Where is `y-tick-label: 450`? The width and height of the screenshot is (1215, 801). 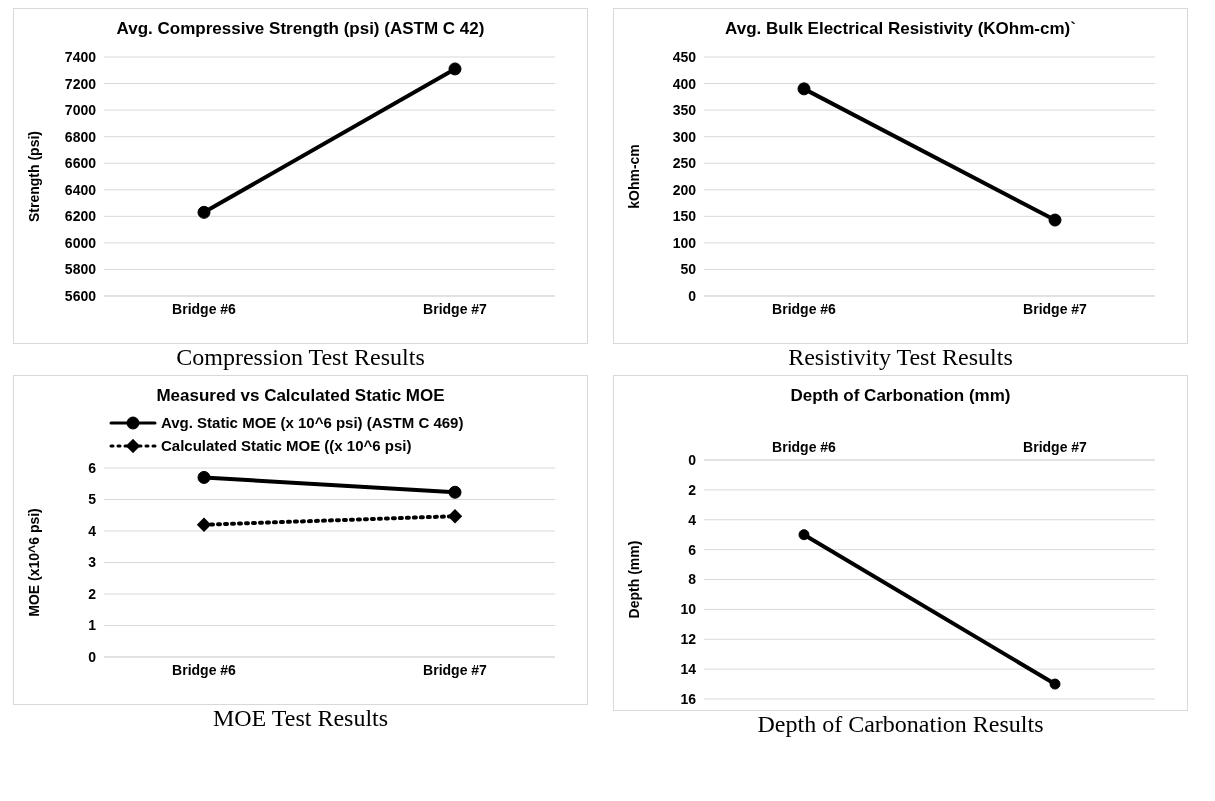 y-tick-label: 450 is located at coordinates (684, 56).